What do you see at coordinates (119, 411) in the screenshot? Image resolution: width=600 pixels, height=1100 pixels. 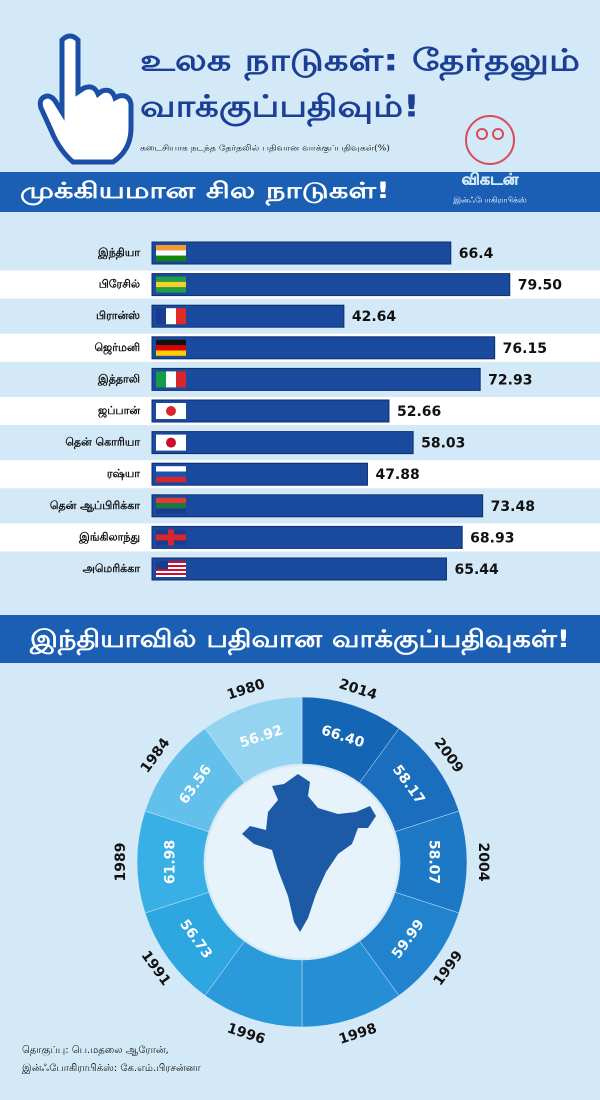 I see `category-label: ஜப்பான்` at bounding box center [119, 411].